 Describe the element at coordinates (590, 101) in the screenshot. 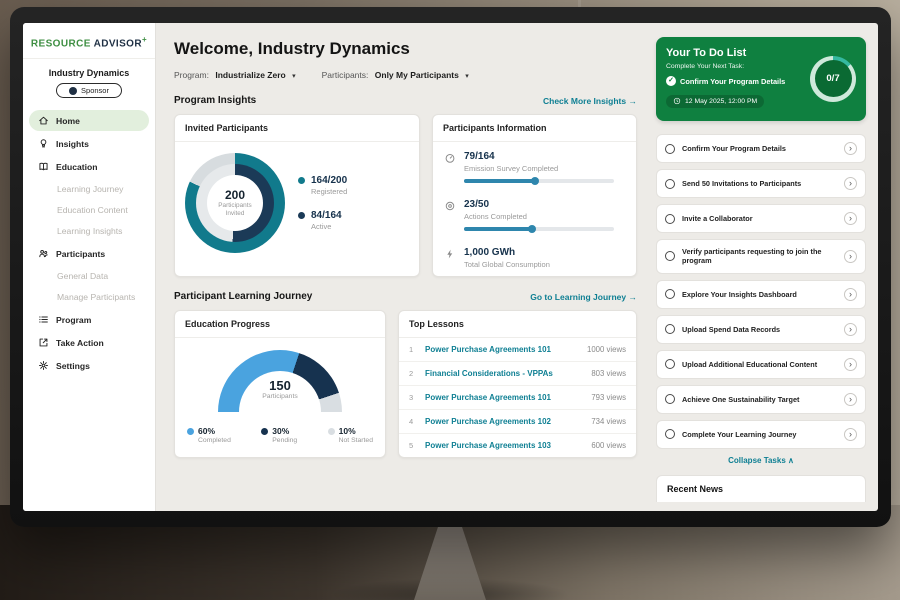

I see `check-more-insights-link: Check More Insights →` at that location.